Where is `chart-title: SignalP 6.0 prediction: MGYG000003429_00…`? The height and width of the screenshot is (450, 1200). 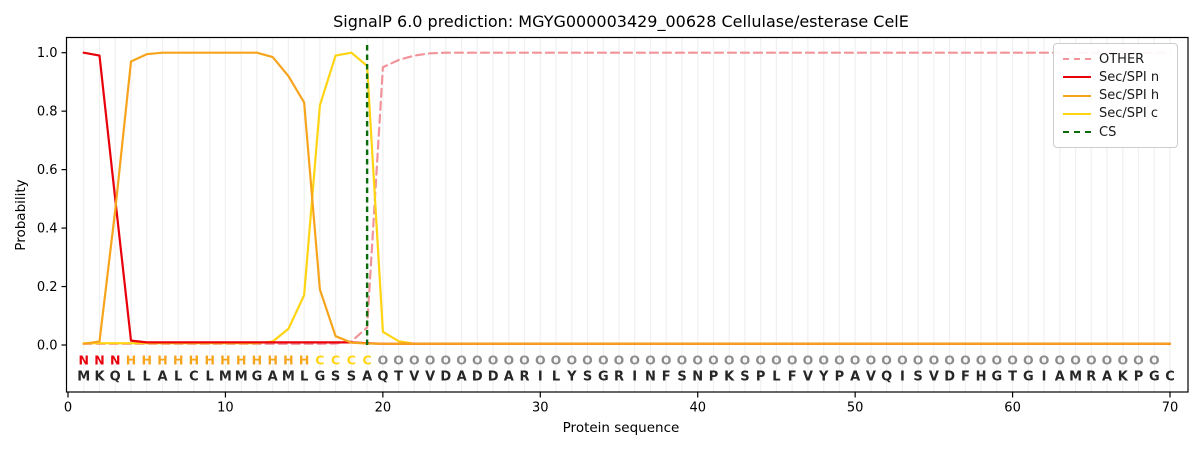
chart-title: SignalP 6.0 prediction: MGYG000003429_00… is located at coordinates (621, 21).